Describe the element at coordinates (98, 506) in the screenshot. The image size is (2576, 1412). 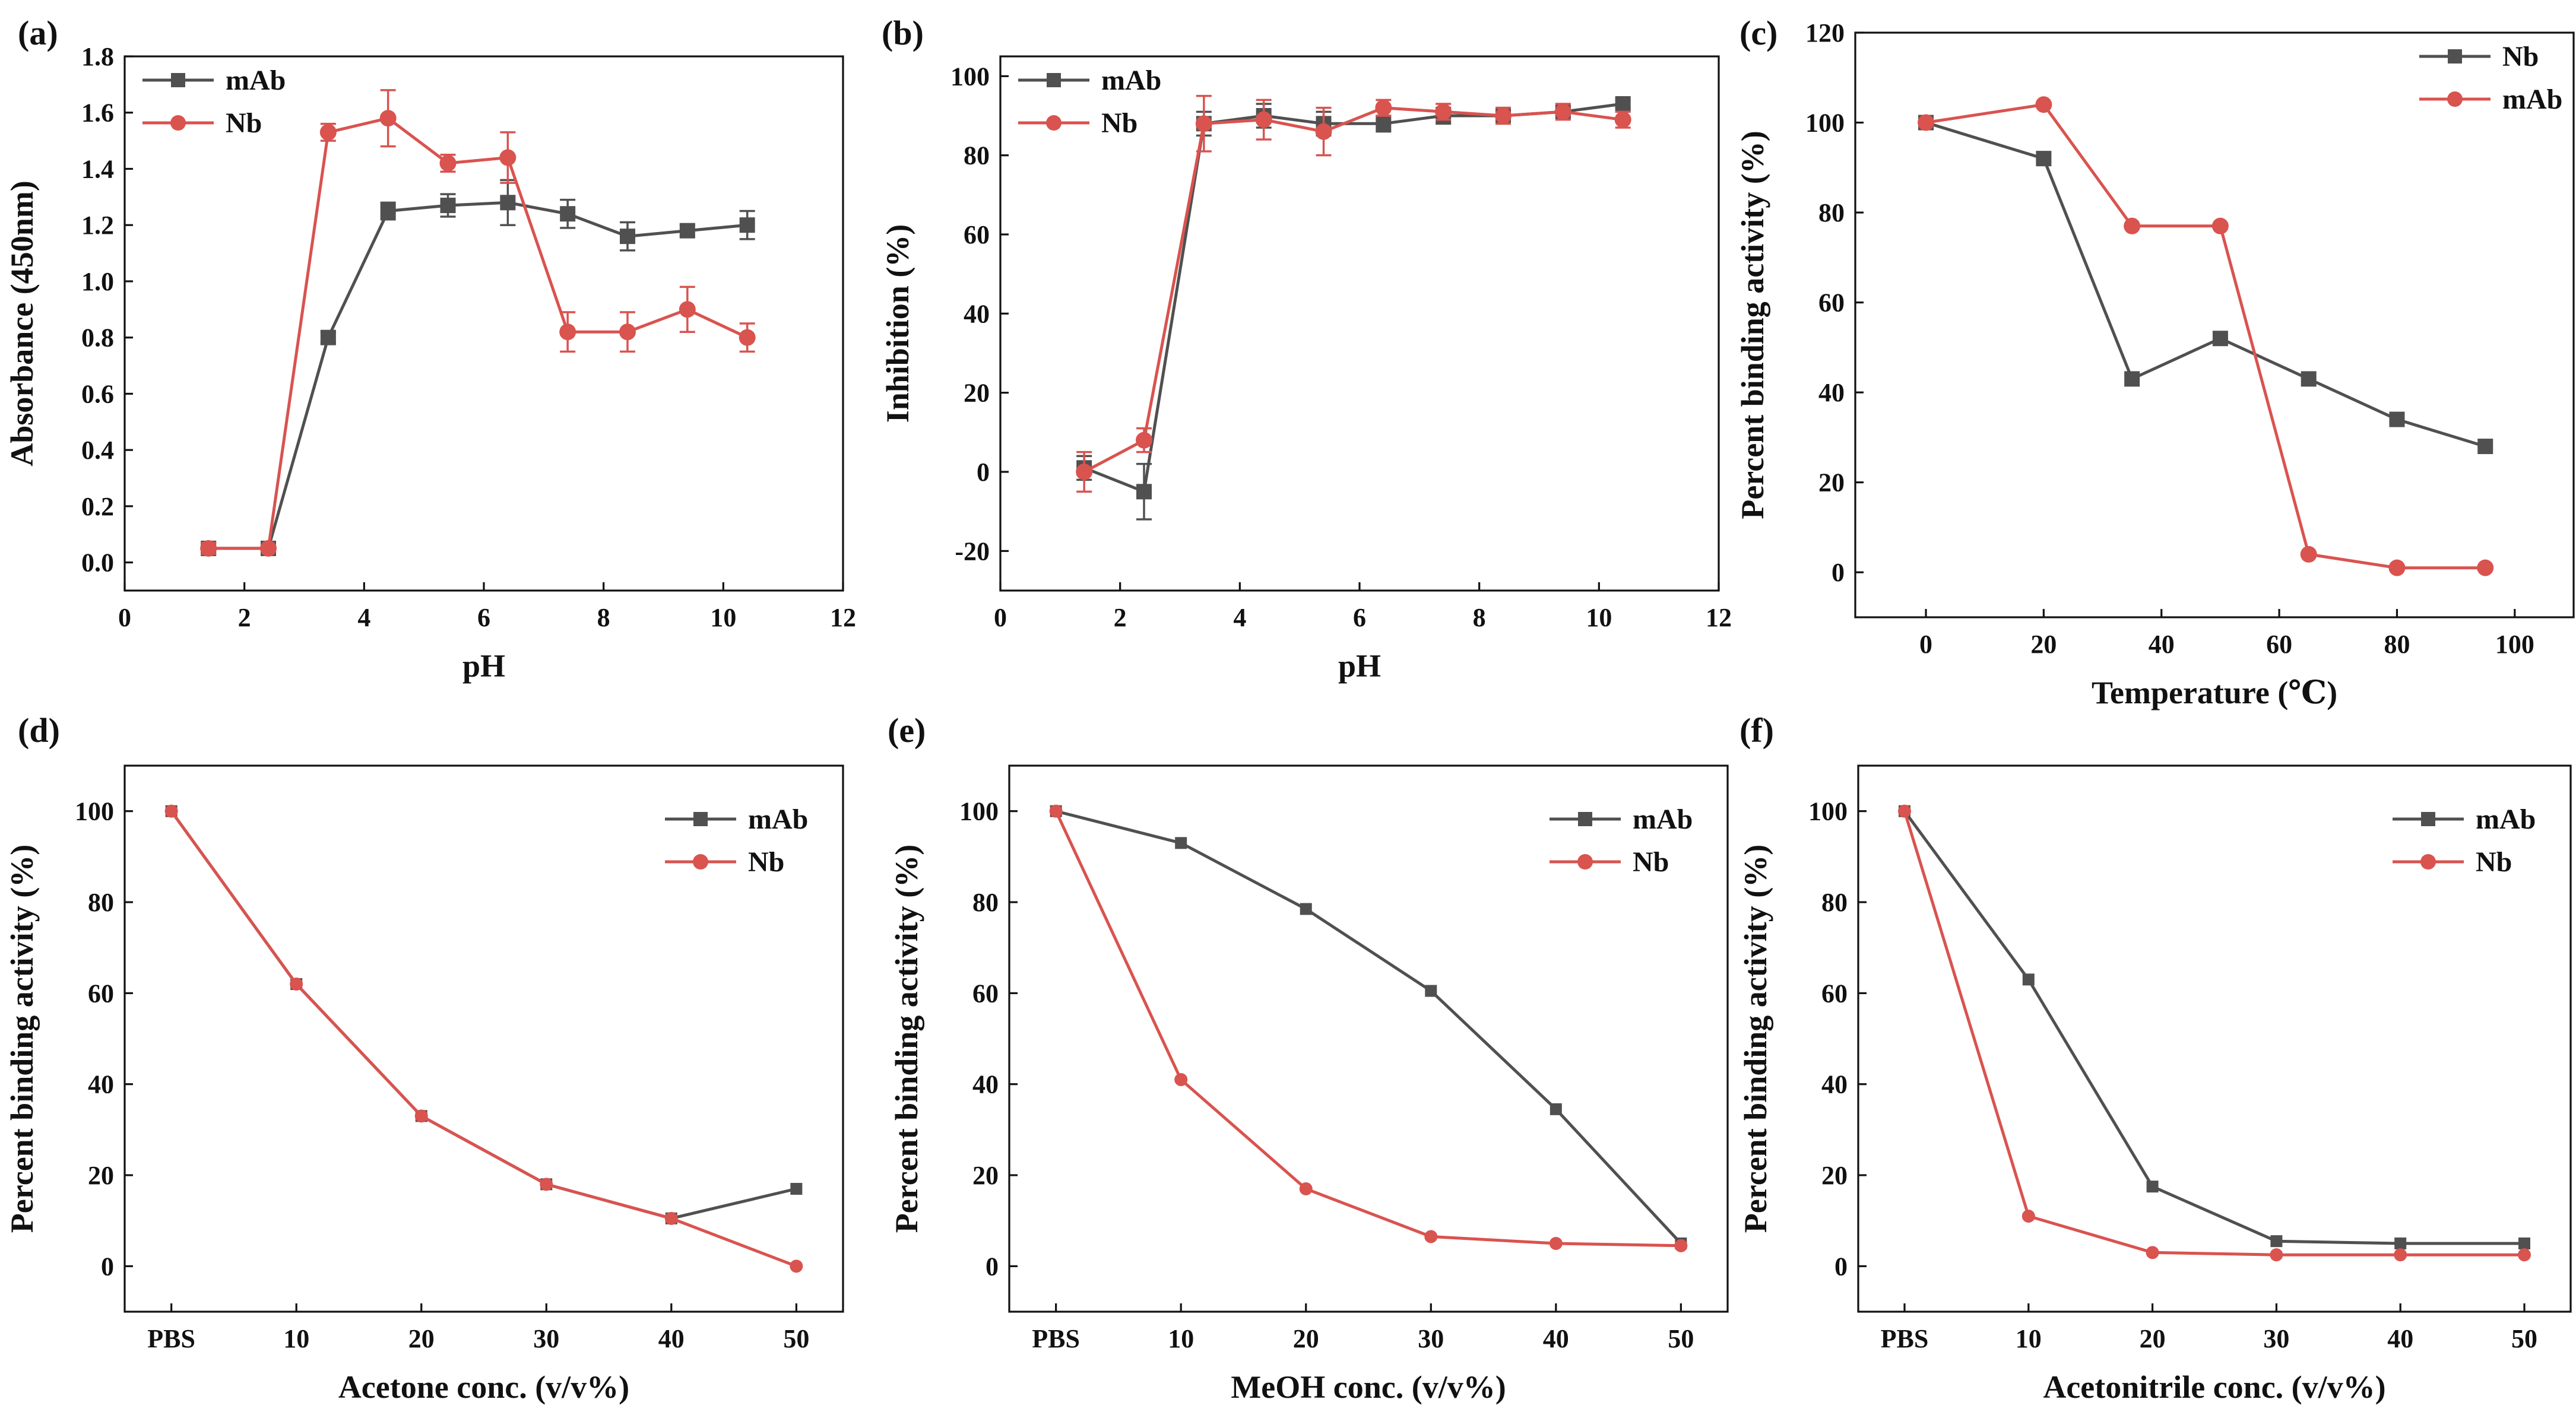
I see `y-tick-label: 0.2` at that location.